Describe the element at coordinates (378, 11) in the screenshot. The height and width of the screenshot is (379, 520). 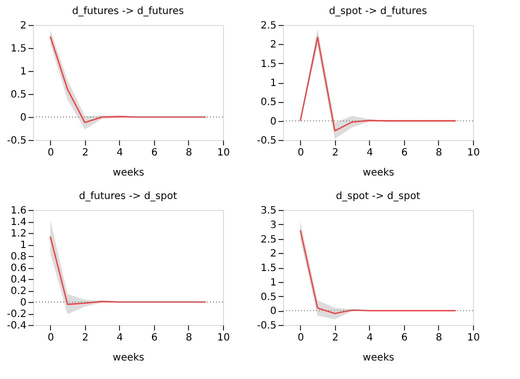
I see `chart-title: d_spot -> d_futures` at that location.